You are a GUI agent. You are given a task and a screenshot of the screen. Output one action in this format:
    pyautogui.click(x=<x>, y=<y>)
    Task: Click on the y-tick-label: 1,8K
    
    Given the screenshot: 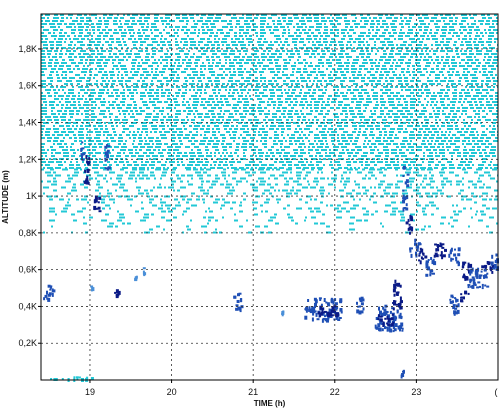 What is the action you would take?
    pyautogui.click(x=27, y=49)
    